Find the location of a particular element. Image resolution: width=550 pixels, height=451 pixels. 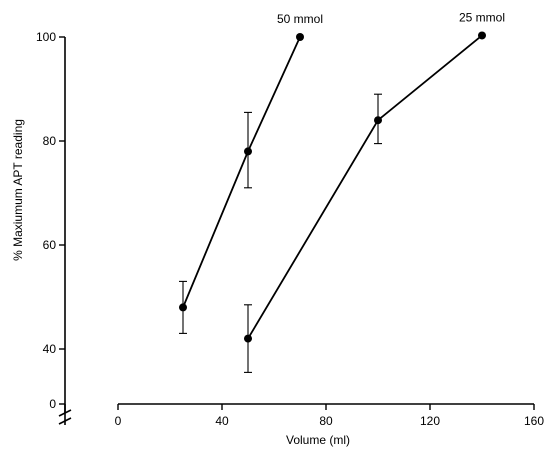

series-line is located at coordinates (241, 172).